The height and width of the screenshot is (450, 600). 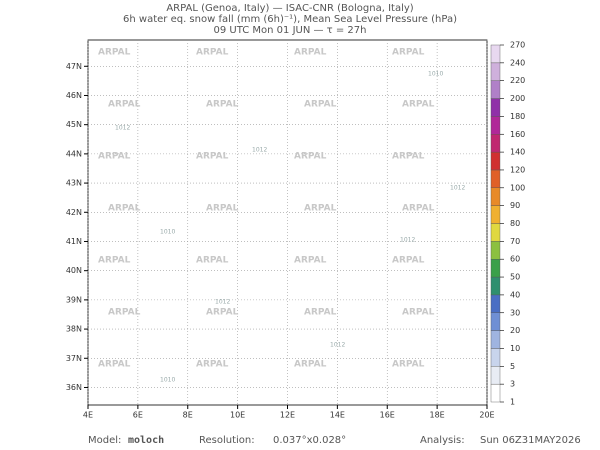 What do you see at coordinates (88, 415) in the screenshot?
I see `lon-tick-label: 4E` at bounding box center [88, 415].